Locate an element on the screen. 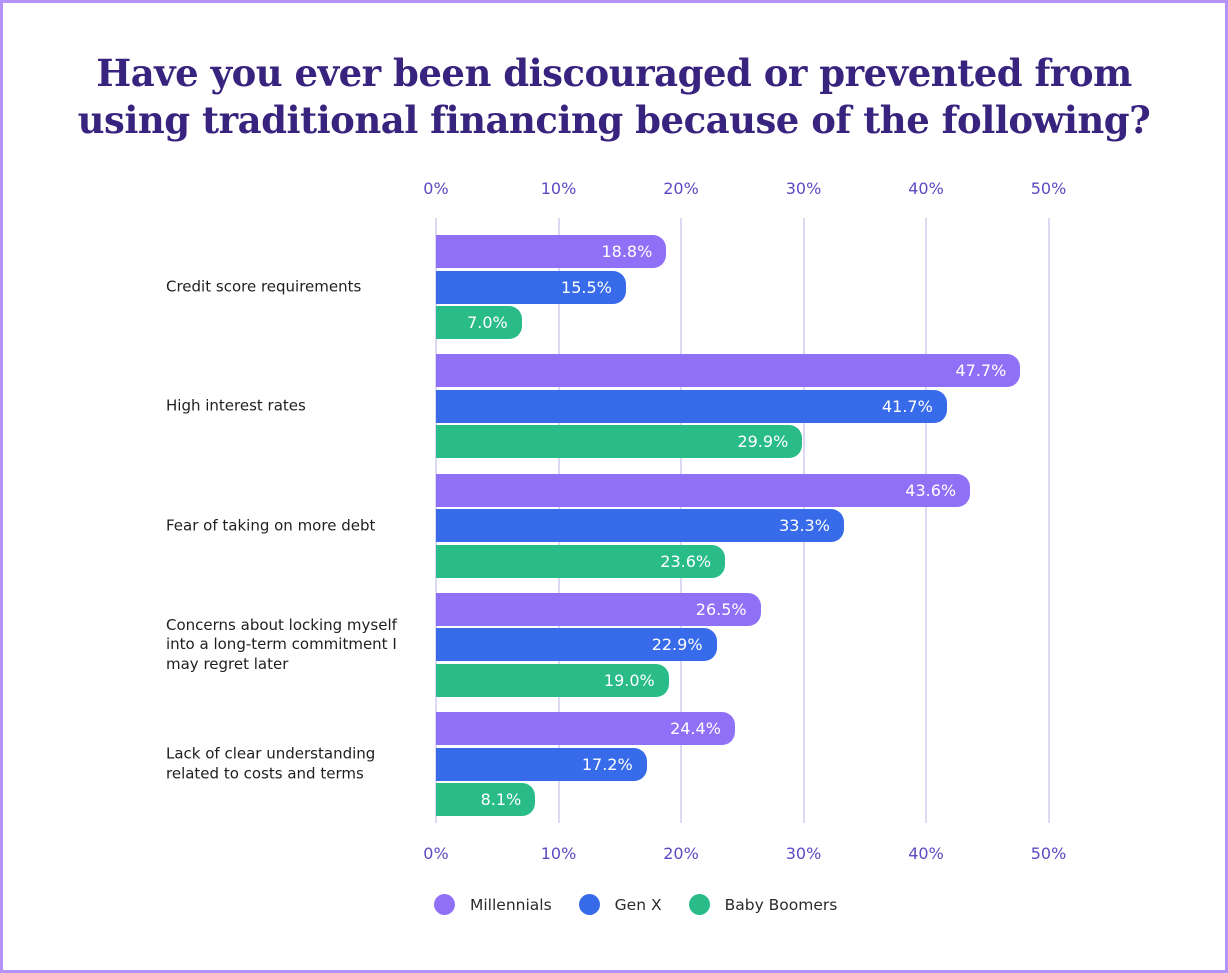 The image size is (1228, 973). category-label-fear-of-taking-on-more-d: Fear of taking on more debt is located at coordinates (271, 524).